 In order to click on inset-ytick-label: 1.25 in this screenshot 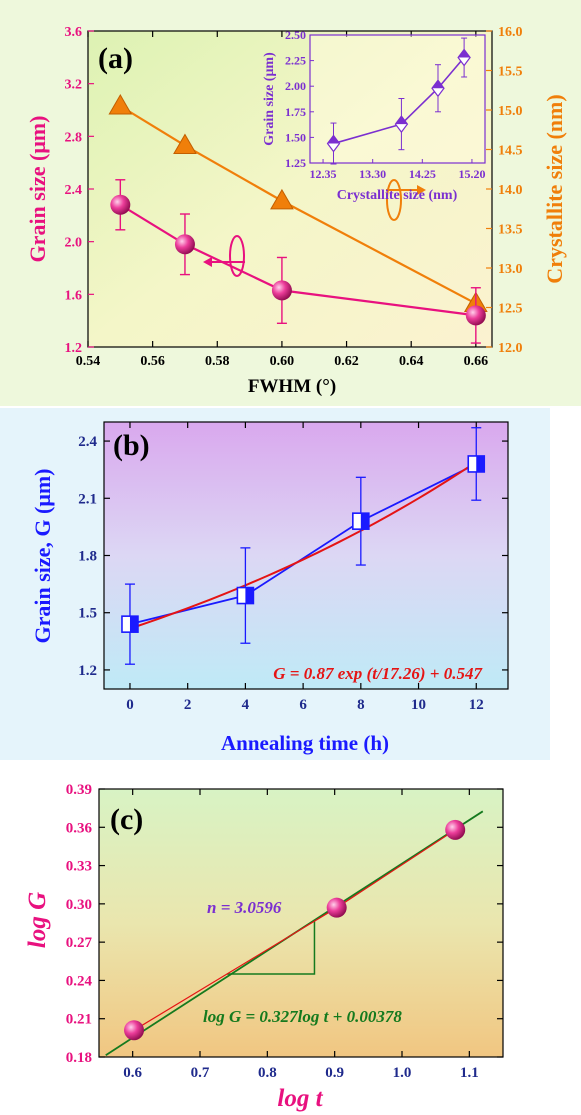, I will do `click(295, 163)`.